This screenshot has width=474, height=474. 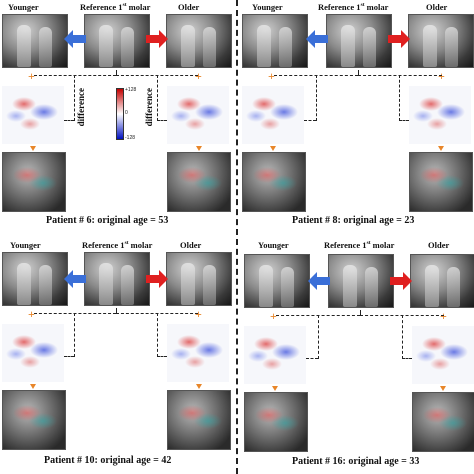 What do you see at coordinates (353, 220) in the screenshot?
I see `panel-caption: Patient # 8: original age = 23` at bounding box center [353, 220].